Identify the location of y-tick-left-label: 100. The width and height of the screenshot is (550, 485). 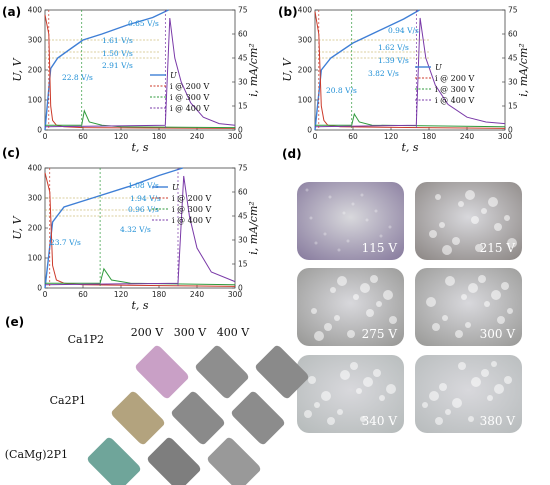
(305, 100).